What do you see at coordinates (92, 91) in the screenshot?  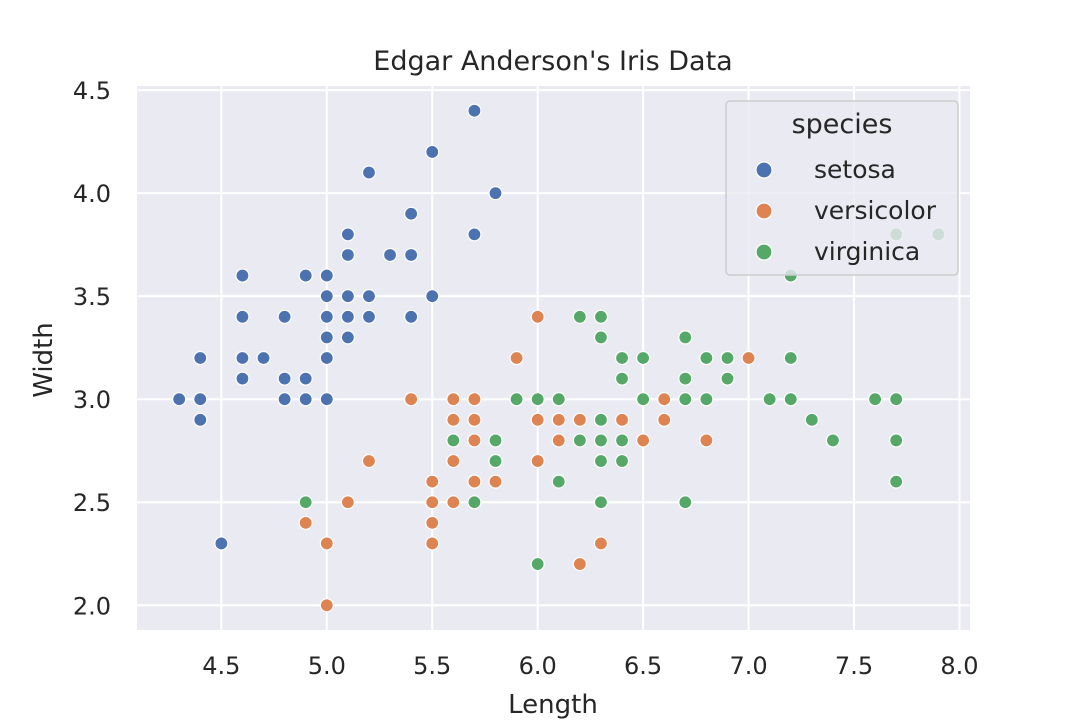 I see `y-tick-label: 4.5` at bounding box center [92, 91].